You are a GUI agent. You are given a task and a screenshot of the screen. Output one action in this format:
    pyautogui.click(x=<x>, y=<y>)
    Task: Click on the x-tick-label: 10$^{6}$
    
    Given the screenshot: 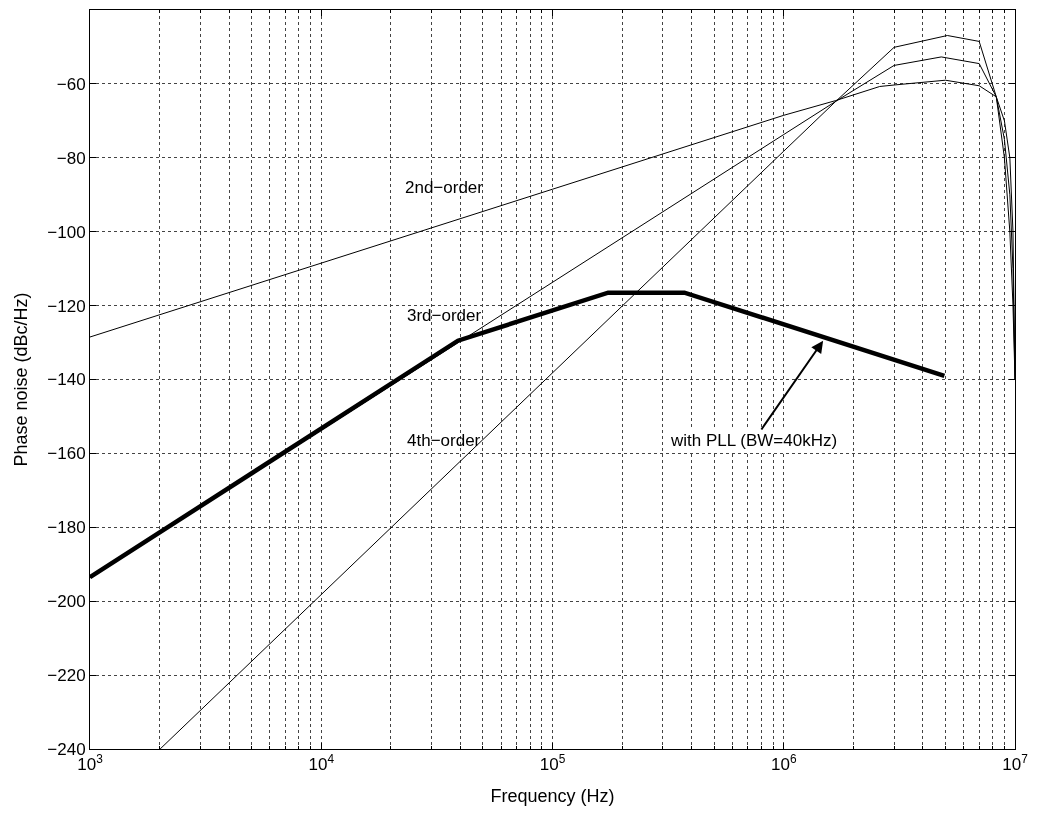 What is the action you would take?
    pyautogui.click(x=783, y=763)
    